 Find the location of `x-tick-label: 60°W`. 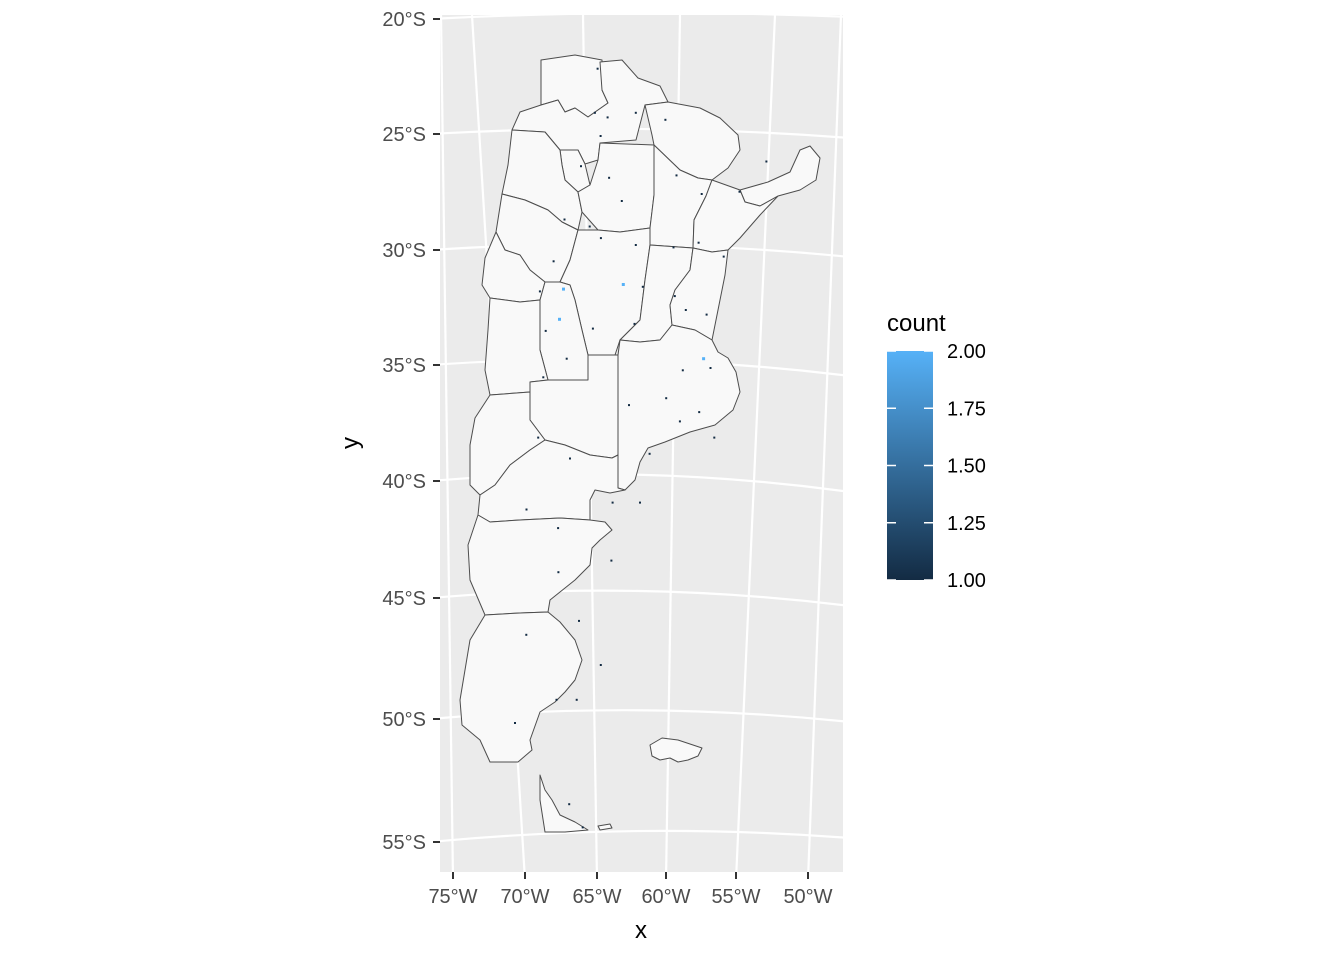

x-tick-label: 60°W is located at coordinates (665, 897).